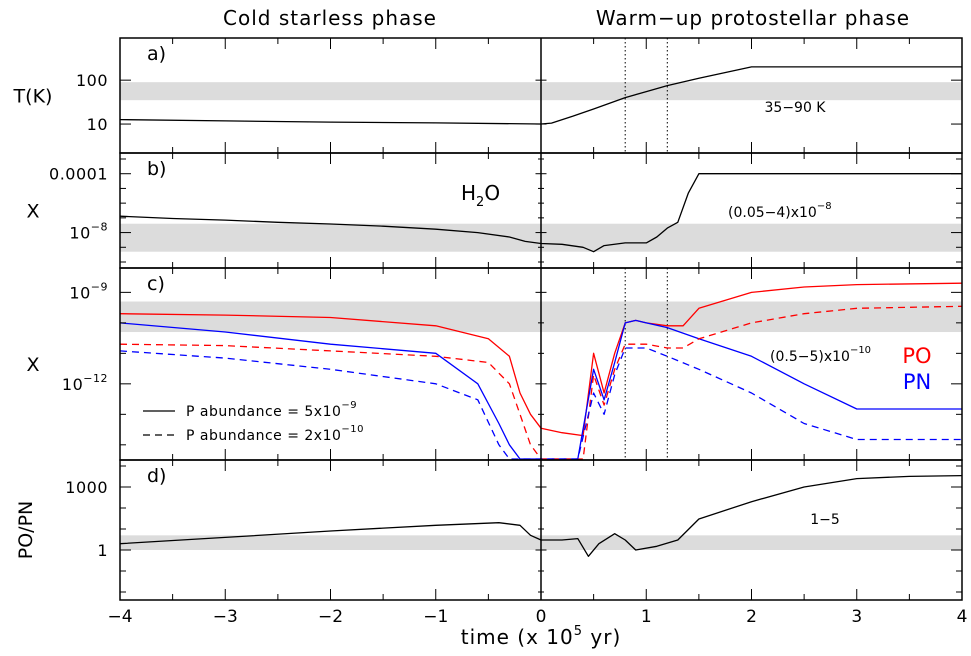 The height and width of the screenshot is (656, 971). What do you see at coordinates (99, 227) in the screenshot?
I see `y-tick-label-exp: −8` at bounding box center [99, 227].